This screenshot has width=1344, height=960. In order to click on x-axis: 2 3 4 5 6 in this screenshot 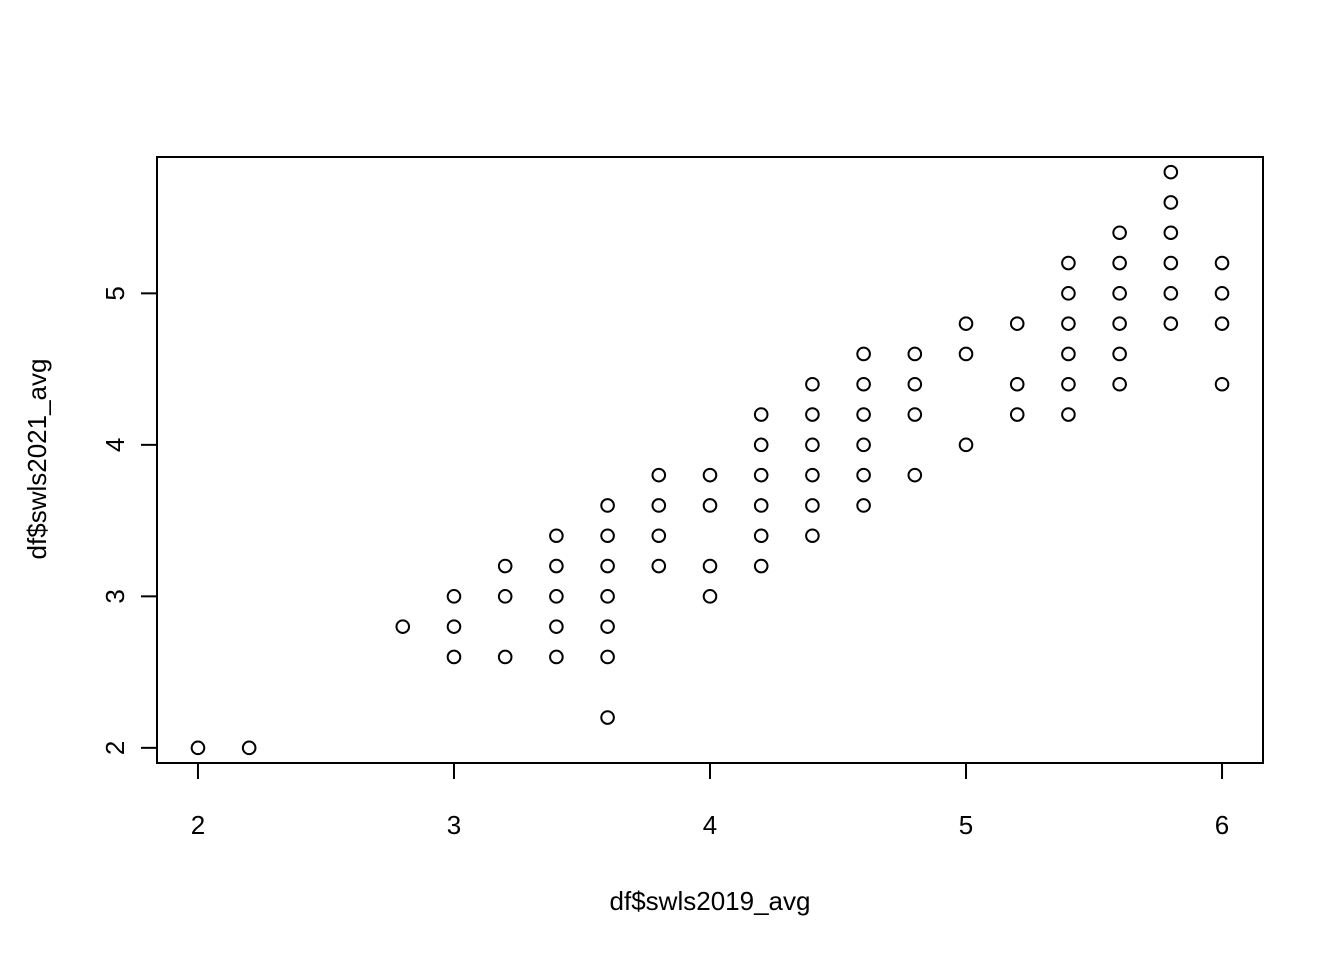, I will do `click(710, 801)`.